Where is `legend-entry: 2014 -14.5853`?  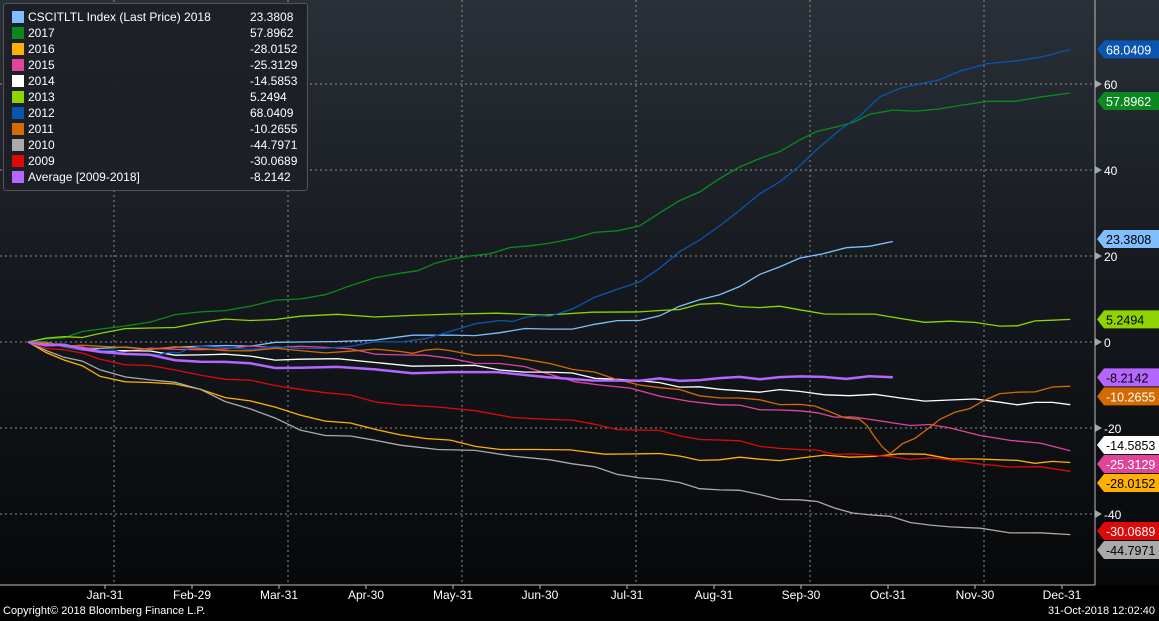
legend-entry: 2014 -14.5853 is located at coordinates (154, 81).